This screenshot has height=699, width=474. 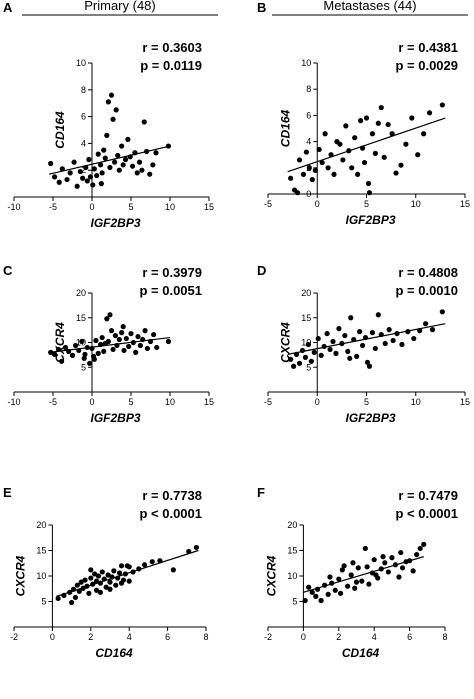 What do you see at coordinates (171, 65) in the screenshot?
I see `panel-a-p-value: p = 0.0119` at bounding box center [171, 65].